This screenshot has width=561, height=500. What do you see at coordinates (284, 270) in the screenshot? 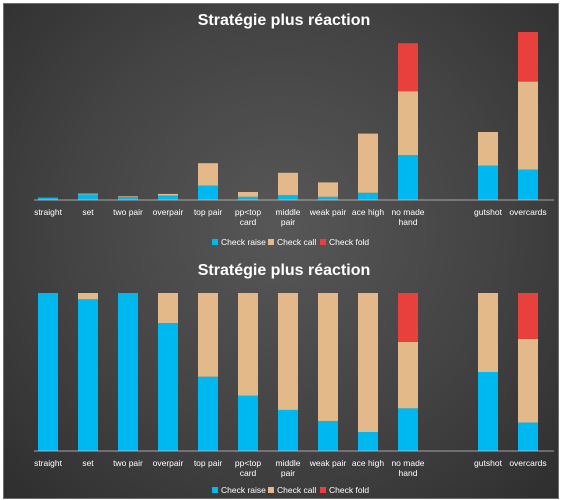
I see `chart-2-title: Stratégie plus réaction` at bounding box center [284, 270].